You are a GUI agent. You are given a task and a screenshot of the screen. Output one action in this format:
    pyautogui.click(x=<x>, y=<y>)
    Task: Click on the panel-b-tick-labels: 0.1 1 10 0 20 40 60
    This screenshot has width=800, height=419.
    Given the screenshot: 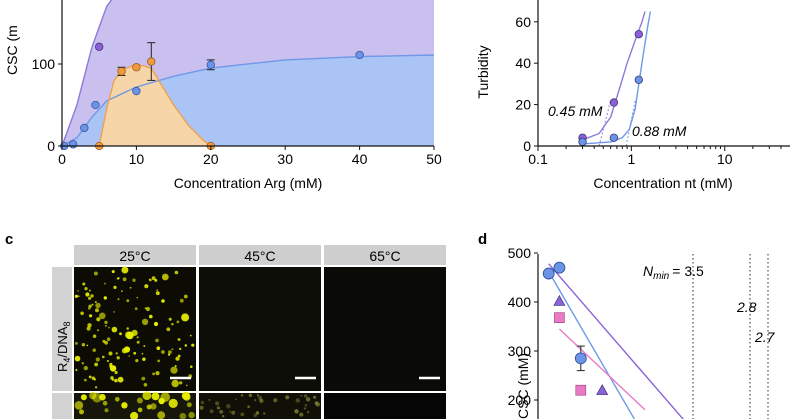 What is the action you would take?
    pyautogui.click(x=623, y=90)
    